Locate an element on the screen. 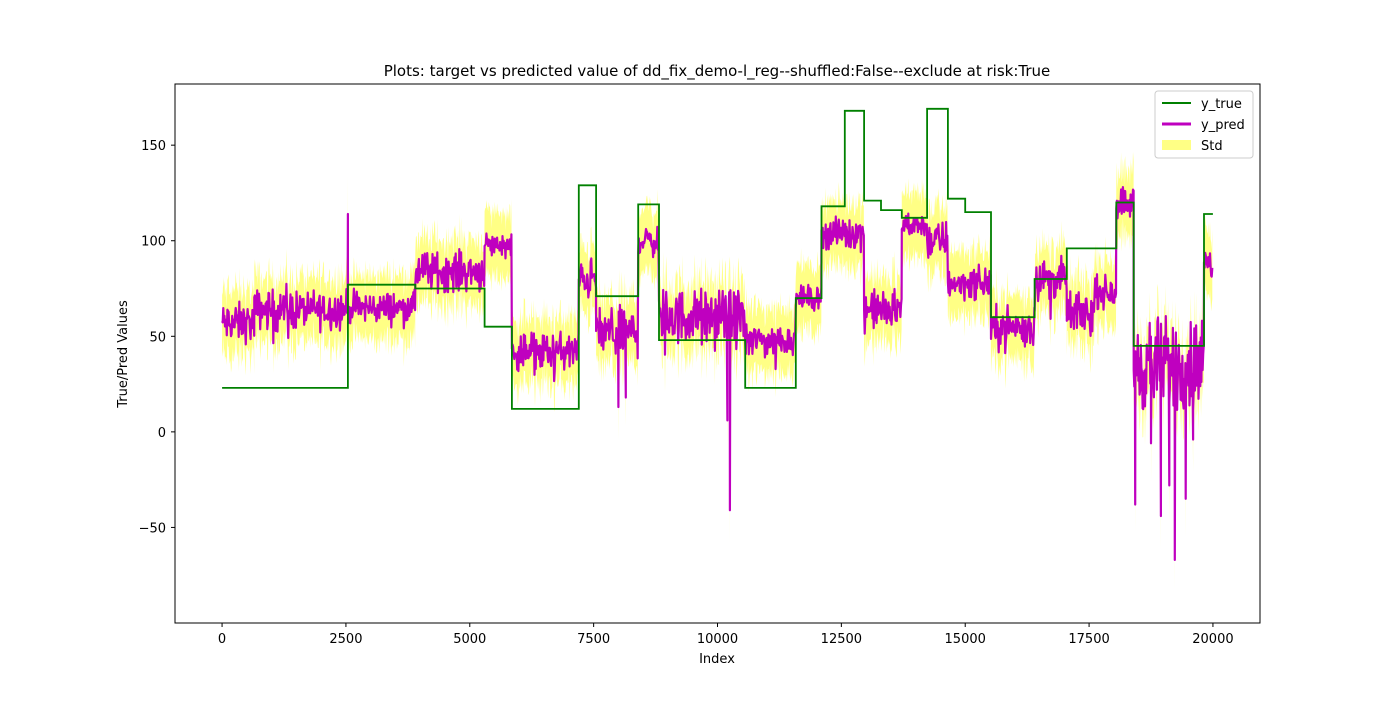 This screenshot has width=1400, height=704. x-axis-label: Index is located at coordinates (717, 659).